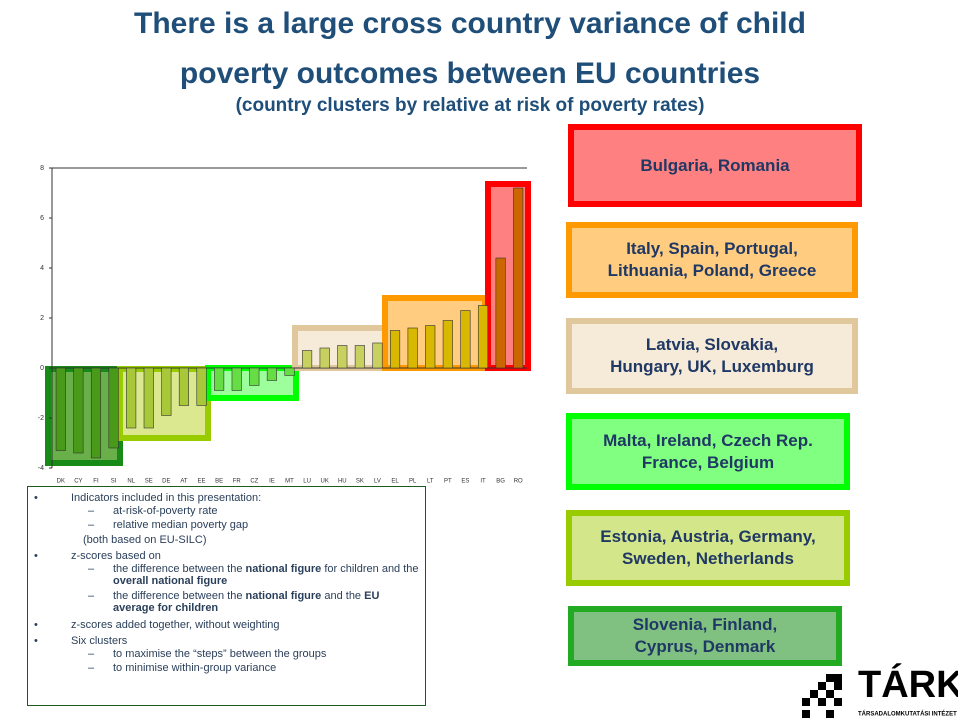 This screenshot has height=720, width=960. What do you see at coordinates (99, 641) in the screenshot?
I see `note-text: Six clusters` at bounding box center [99, 641].